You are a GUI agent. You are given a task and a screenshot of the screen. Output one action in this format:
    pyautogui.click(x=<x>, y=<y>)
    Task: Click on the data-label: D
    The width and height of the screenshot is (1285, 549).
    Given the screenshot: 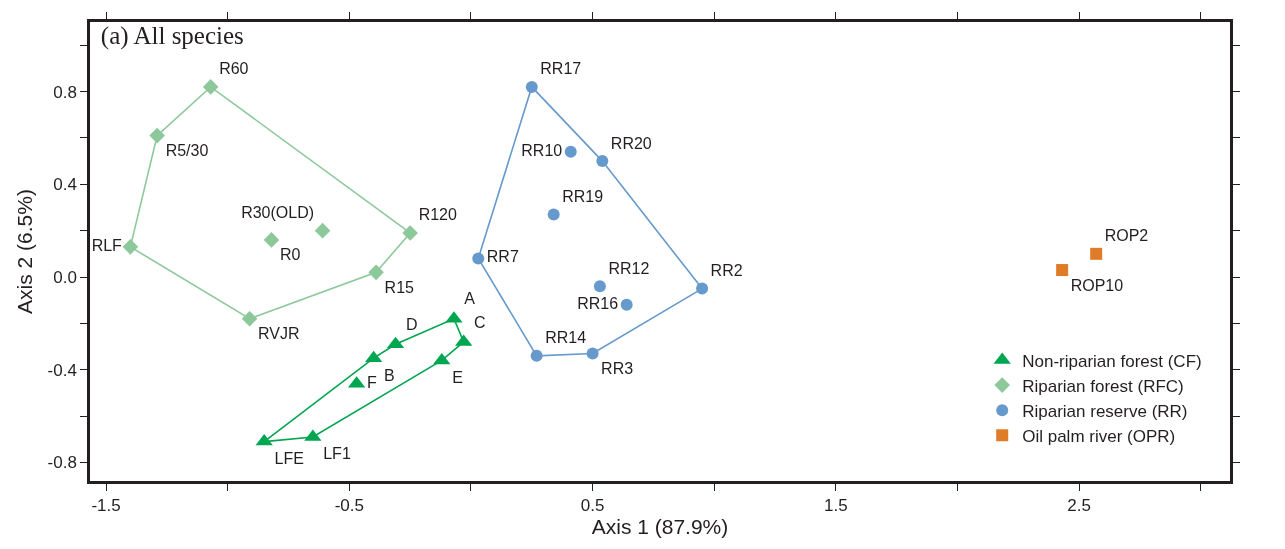 What is the action you would take?
    pyautogui.click(x=411, y=324)
    